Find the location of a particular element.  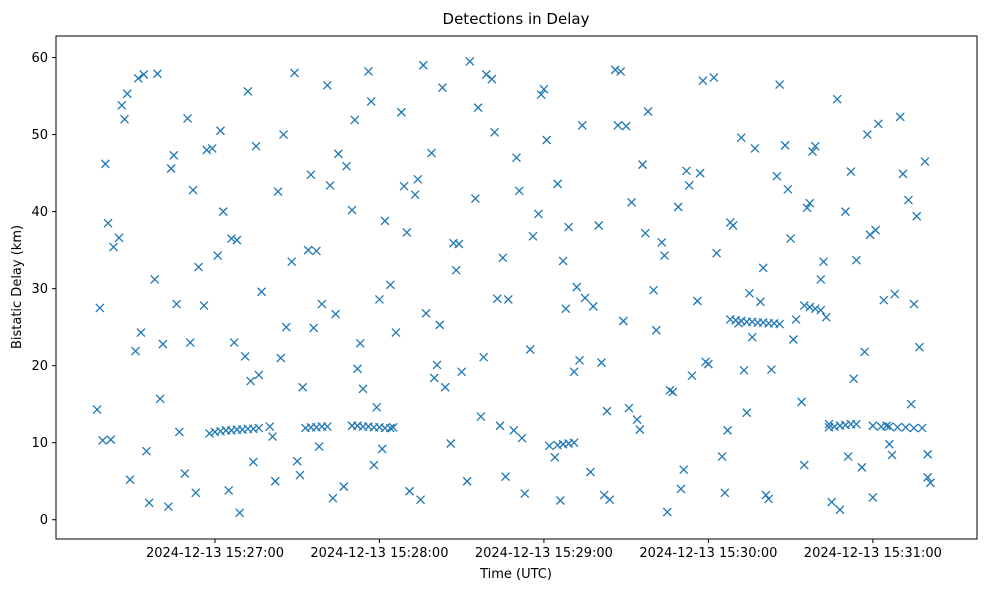

x-tick-label: 2024-12-13 15:28:00 is located at coordinates (379, 553).